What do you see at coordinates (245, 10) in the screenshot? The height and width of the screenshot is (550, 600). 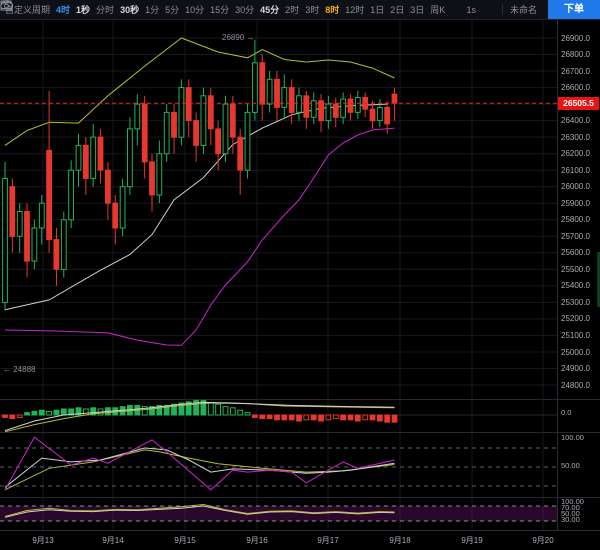 I see `interval-button-30m: 30分` at bounding box center [245, 10].